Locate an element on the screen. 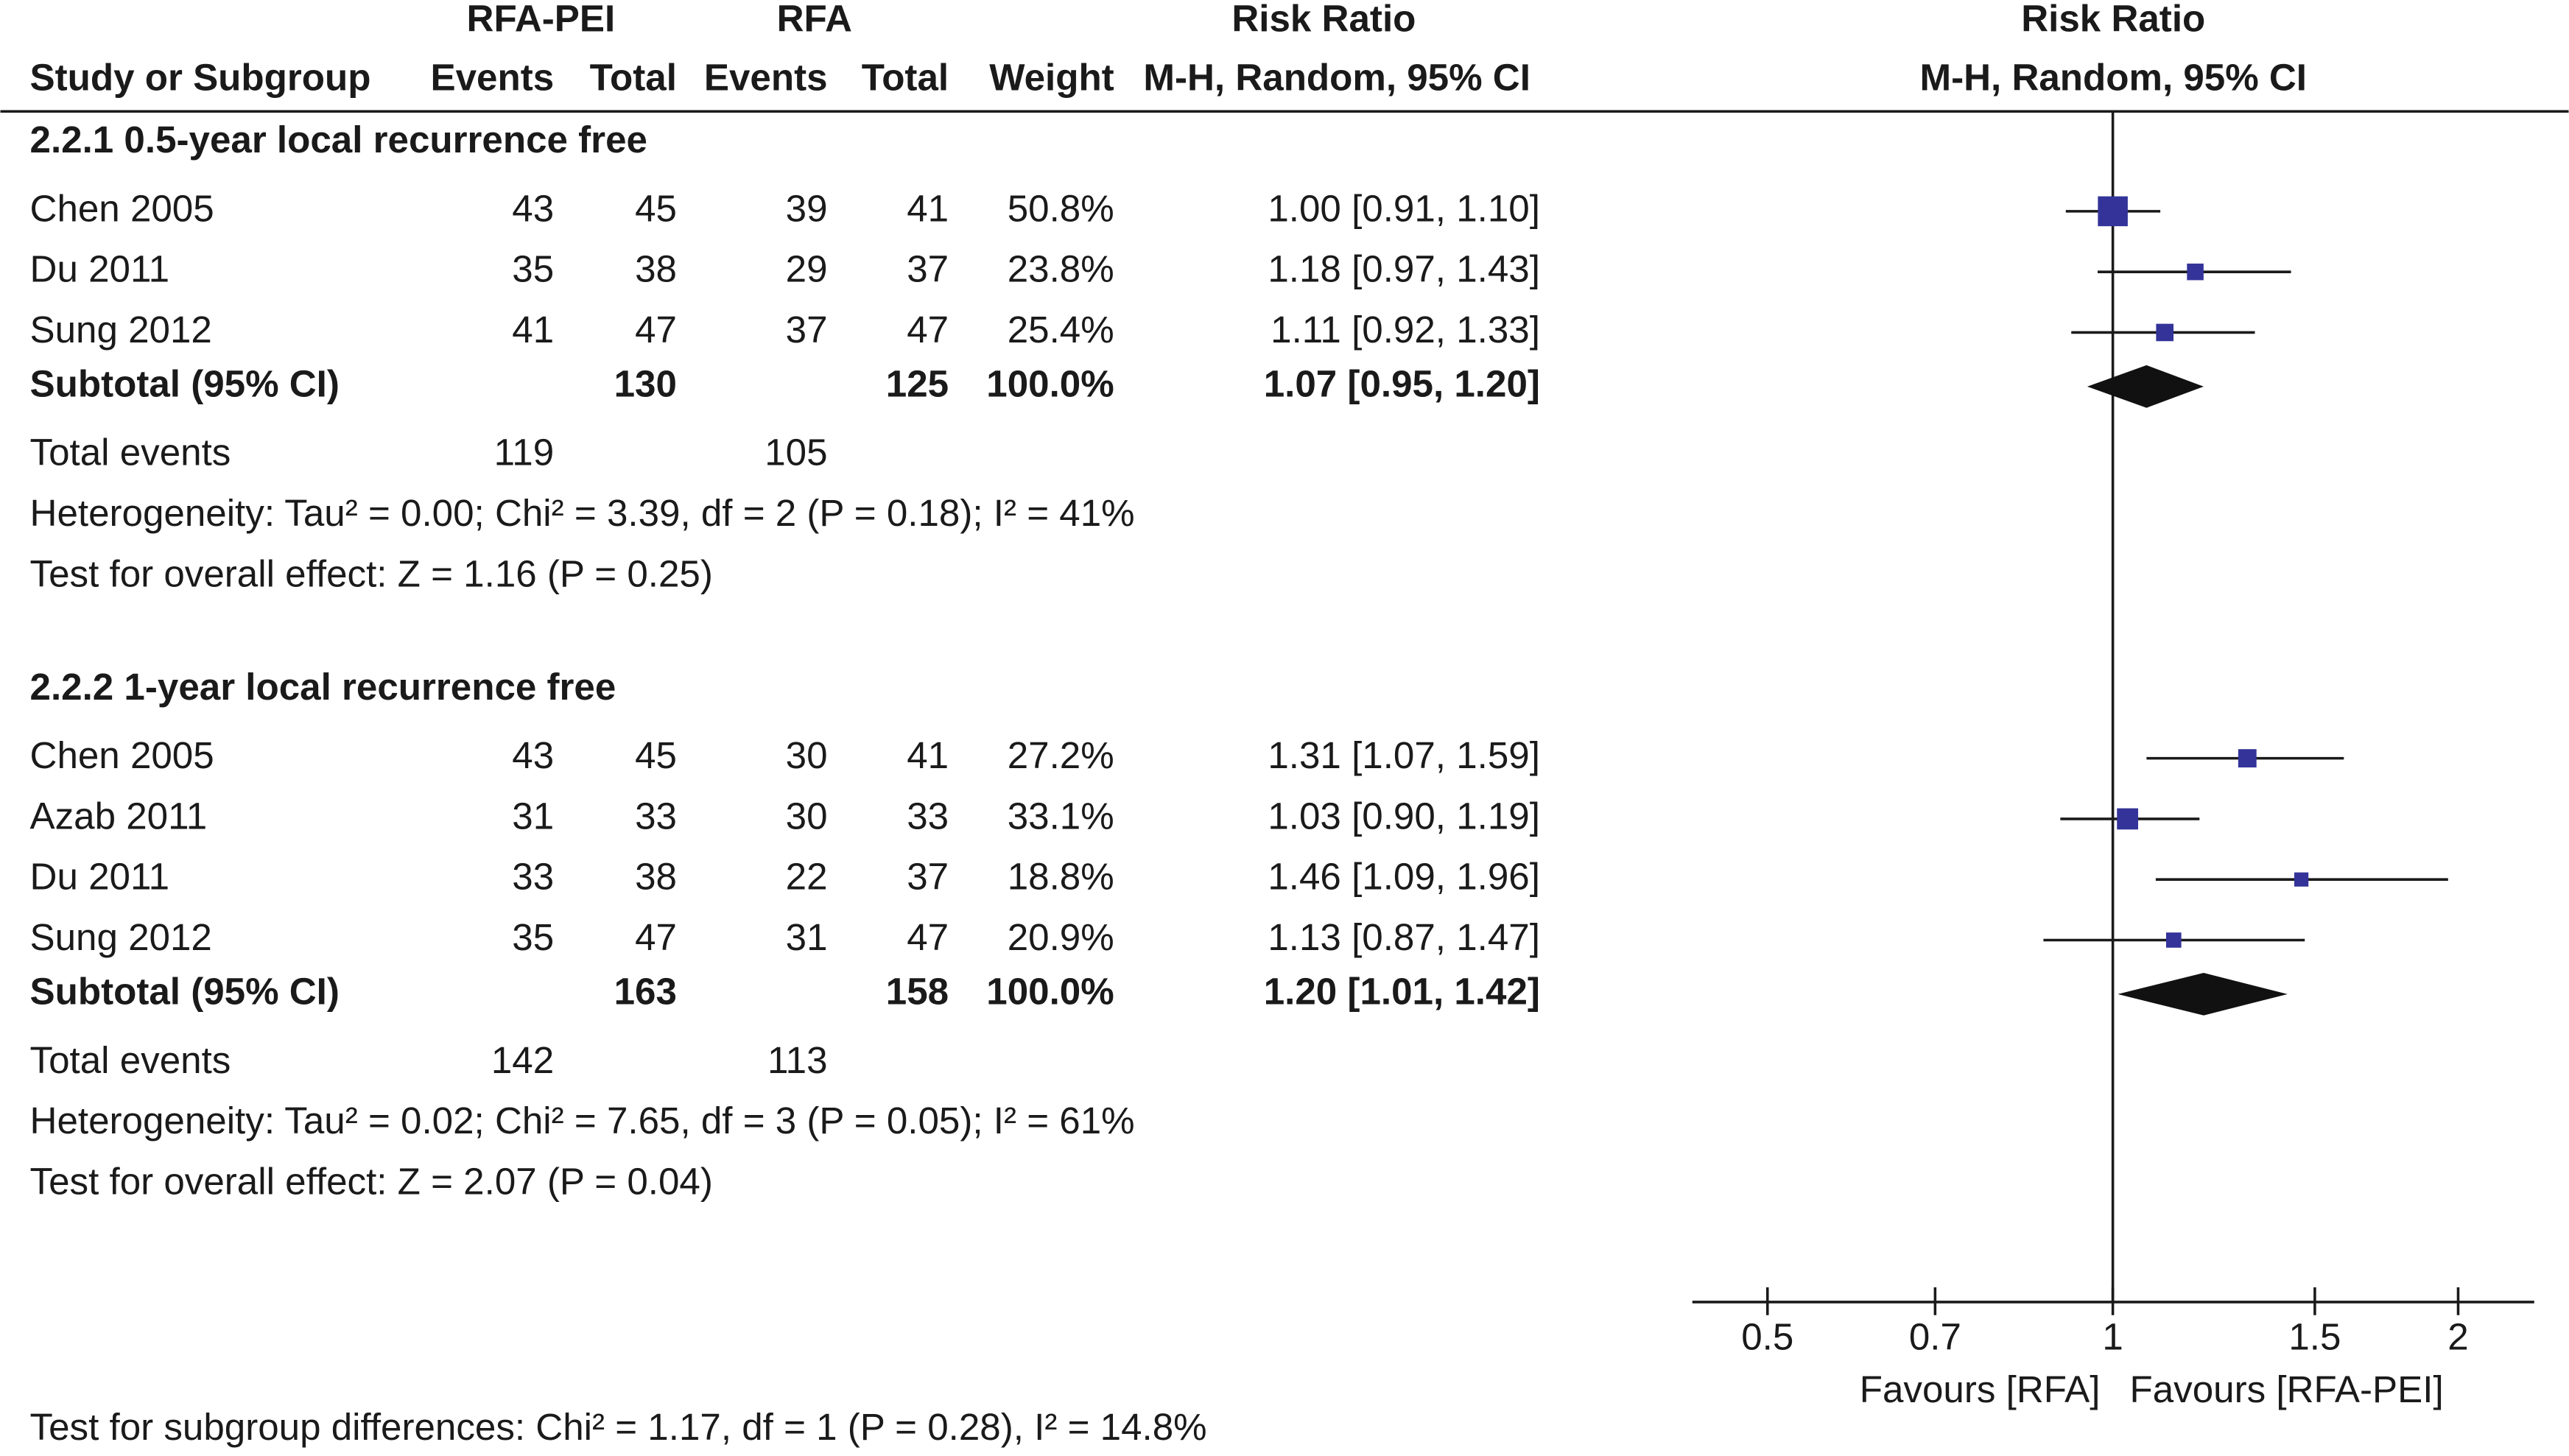 This screenshot has height=1456, width=2569. cell: 158 is located at coordinates (918, 991).